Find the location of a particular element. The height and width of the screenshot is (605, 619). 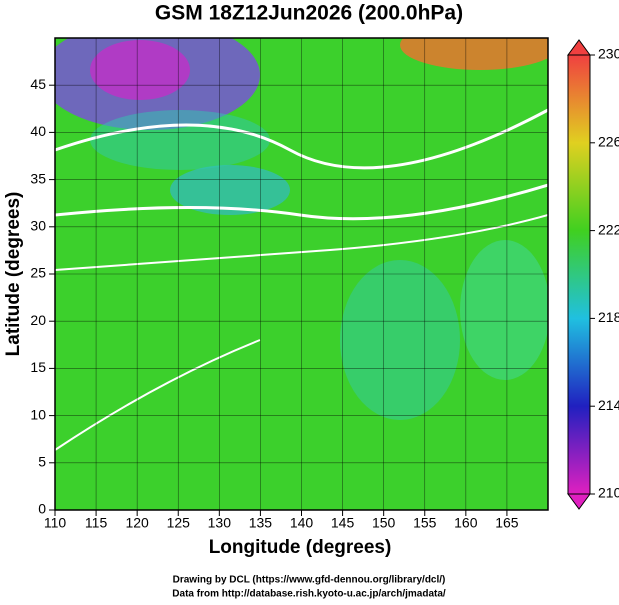

y-axis-label: Latitude (degrees) is located at coordinates (13, 274).